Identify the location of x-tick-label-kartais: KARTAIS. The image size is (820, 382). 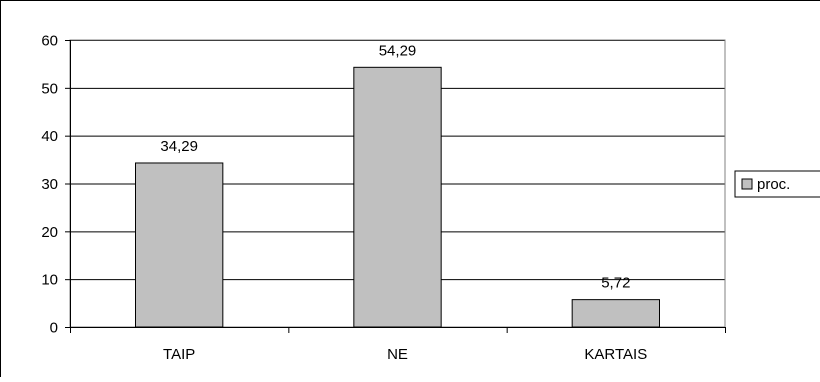
(615, 354).